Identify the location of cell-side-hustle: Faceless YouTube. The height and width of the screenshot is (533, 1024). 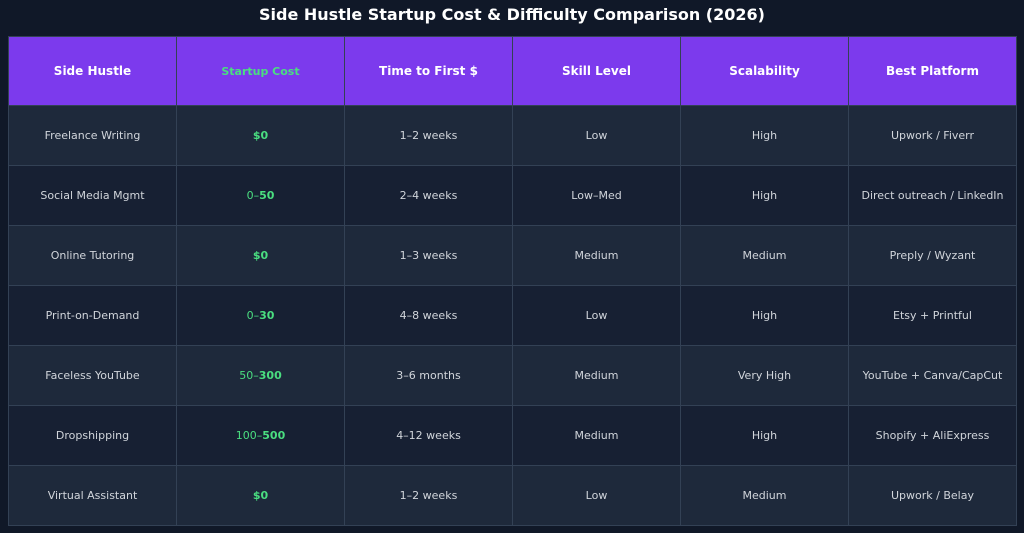
(92, 375).